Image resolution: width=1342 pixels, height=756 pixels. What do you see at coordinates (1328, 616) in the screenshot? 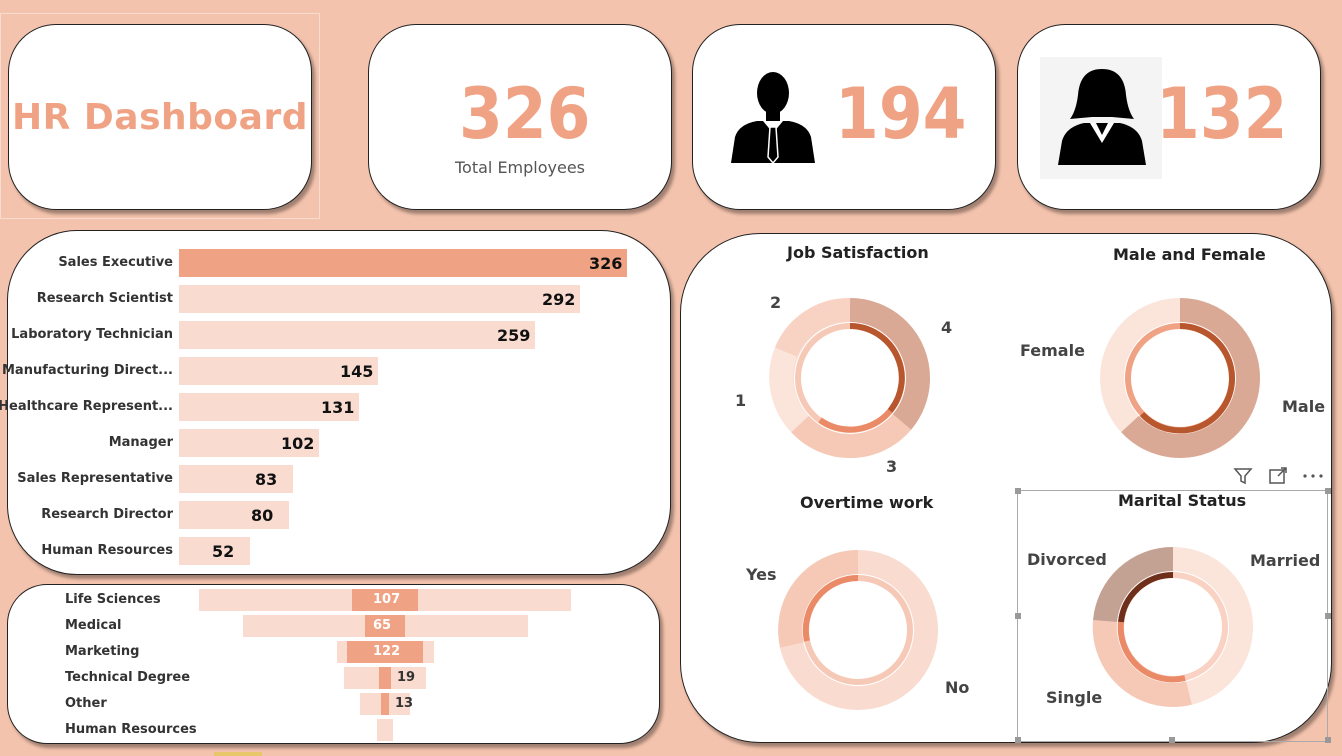
I see `resize-handle-right` at bounding box center [1328, 616].